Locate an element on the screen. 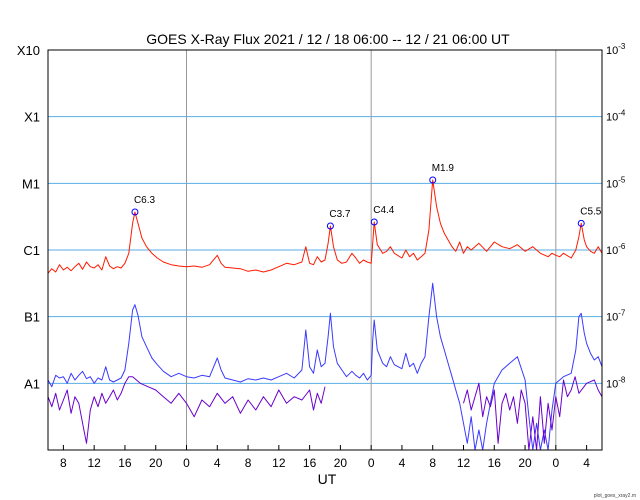  flare-label: C4.4 is located at coordinates (384, 210).